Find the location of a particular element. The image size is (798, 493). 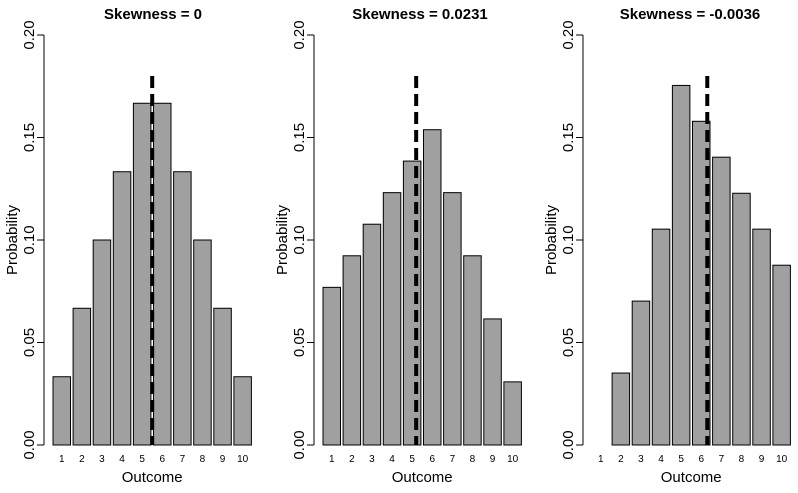

chart-title: Skewness = 0.0231 is located at coordinates (420, 14).